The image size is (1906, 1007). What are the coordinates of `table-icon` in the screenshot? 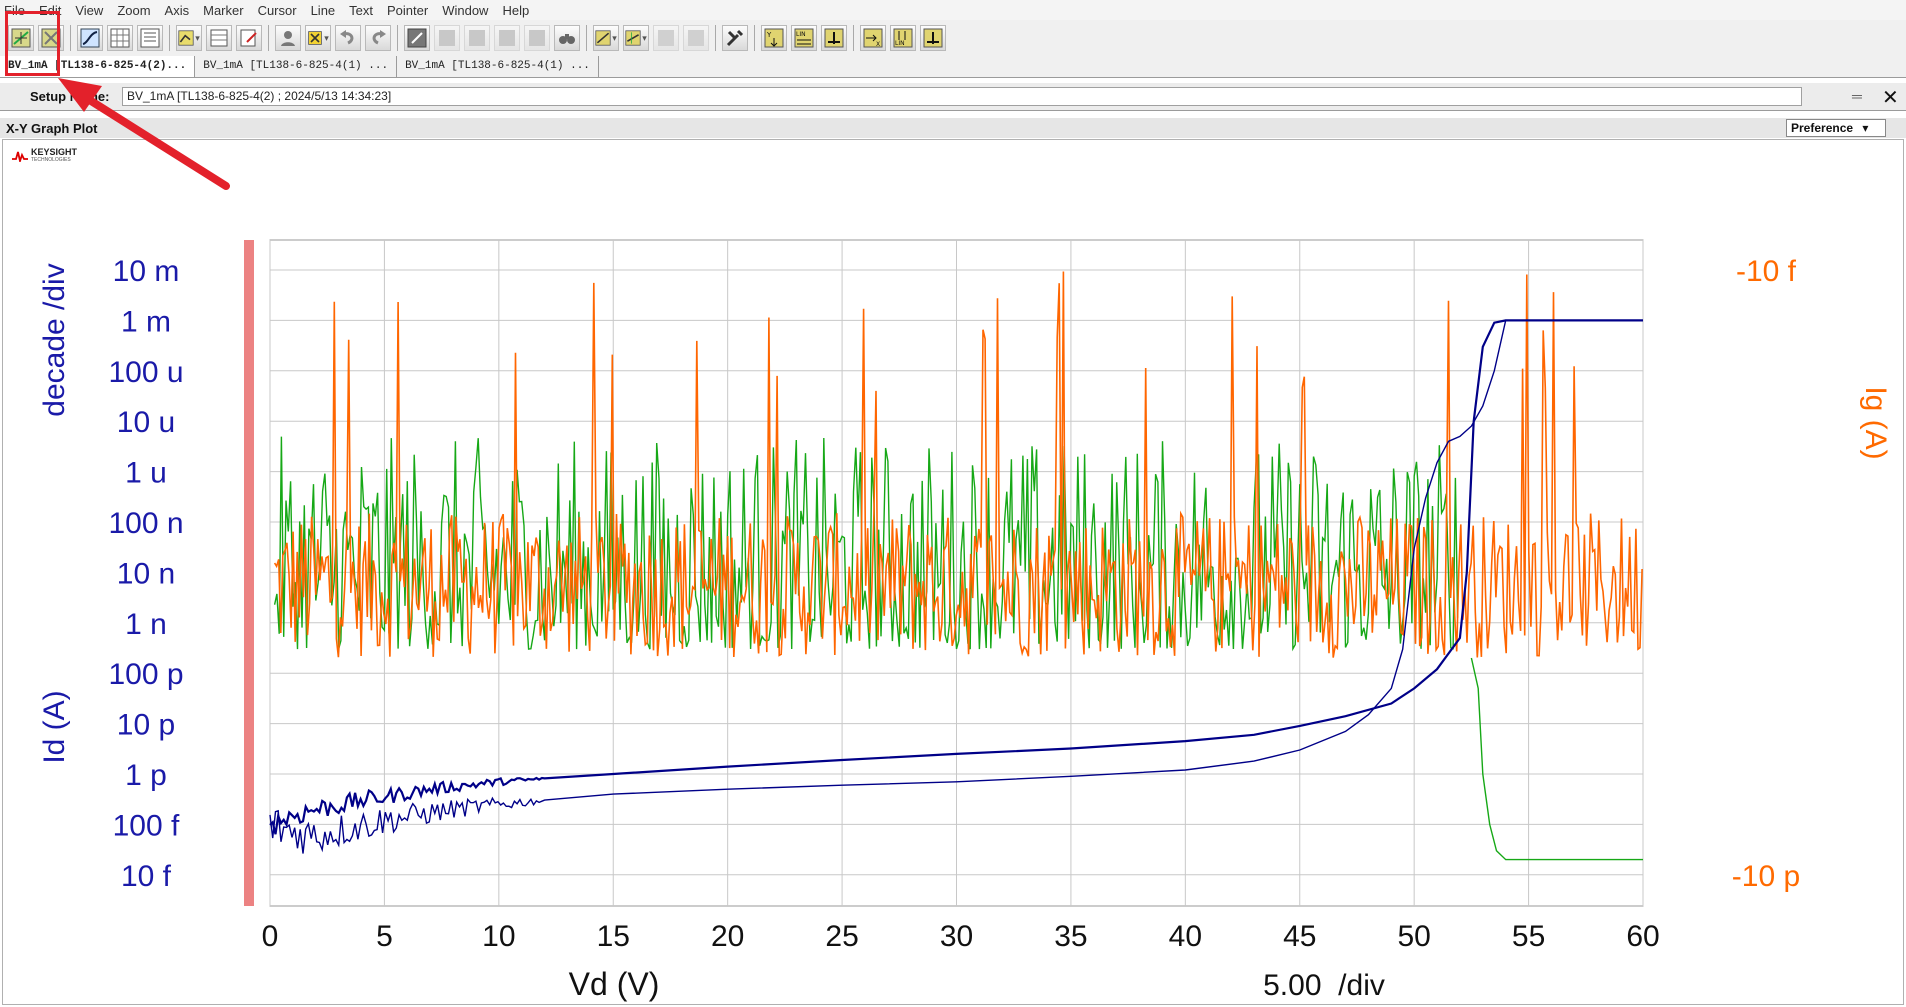 It's located at (219, 38).